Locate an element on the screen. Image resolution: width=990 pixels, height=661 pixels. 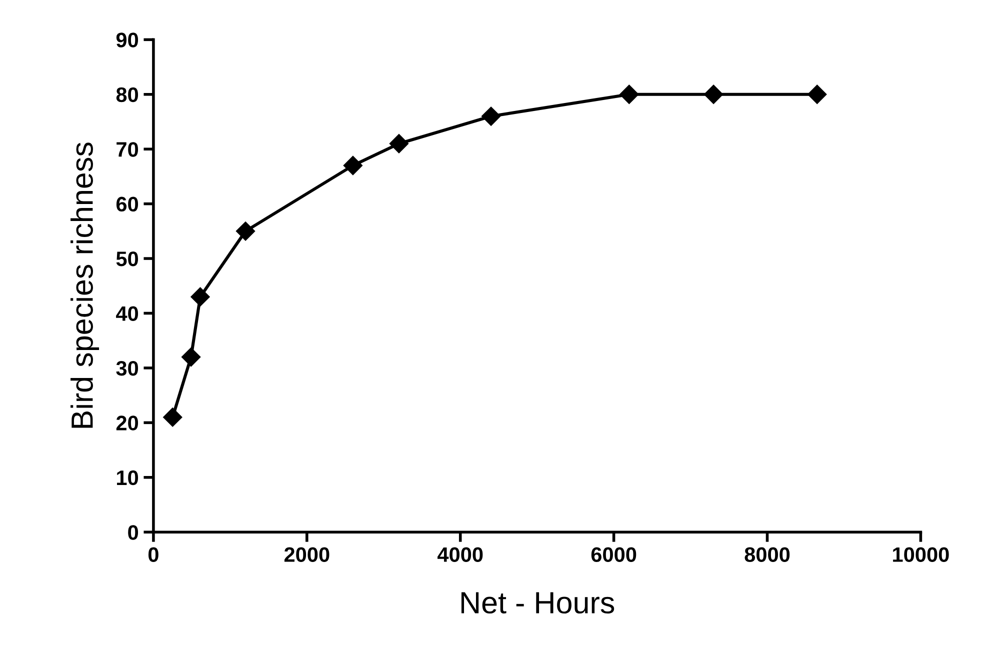
y-tick-label: 0 is located at coordinates (133, 532).